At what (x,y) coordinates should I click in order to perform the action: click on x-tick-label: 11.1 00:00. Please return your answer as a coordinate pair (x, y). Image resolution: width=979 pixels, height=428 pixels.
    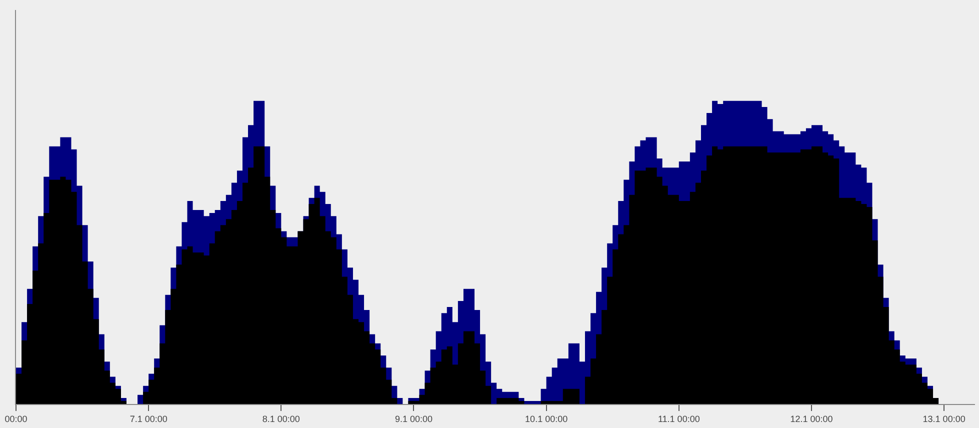
    Looking at the image, I should click on (679, 419).